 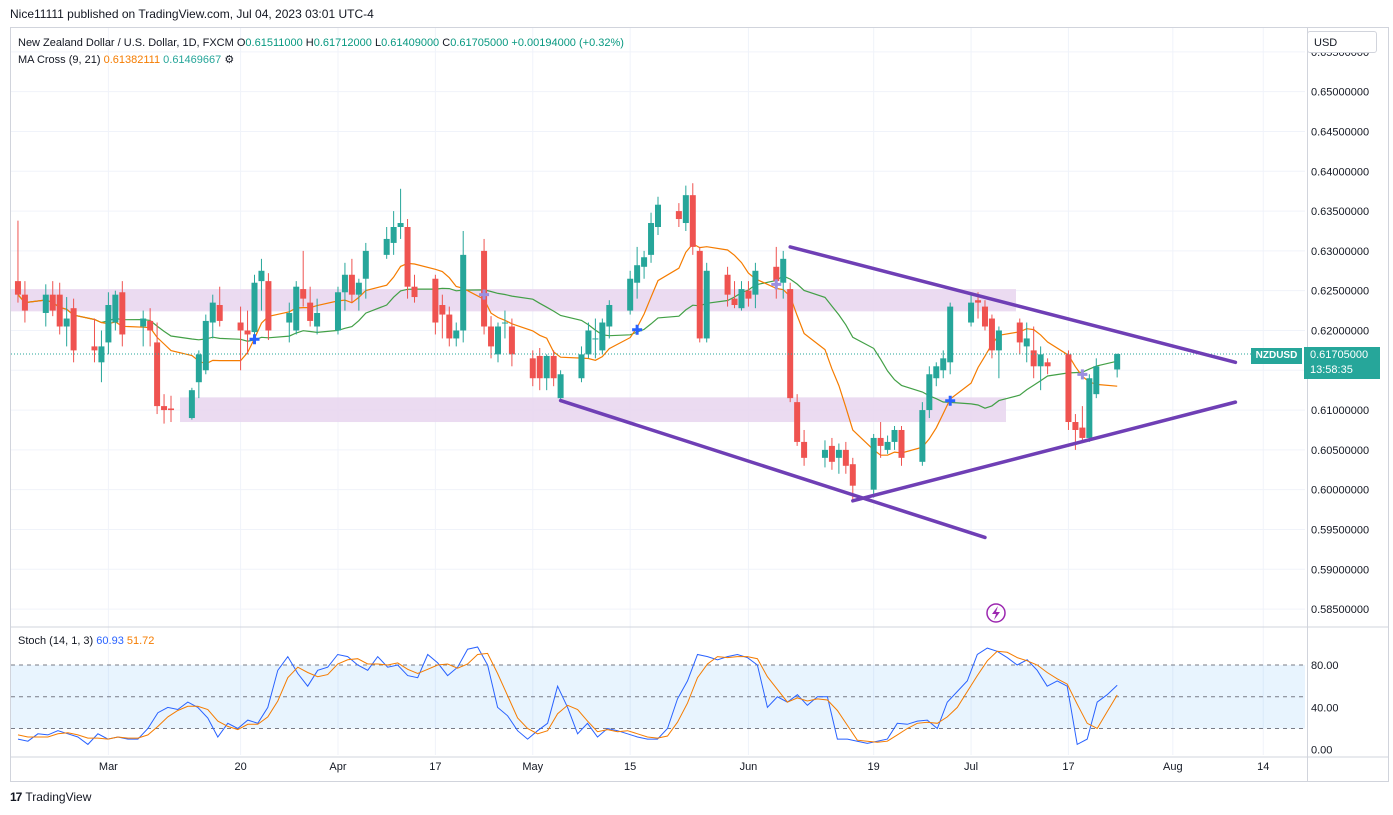 What do you see at coordinates (1325, 708) in the screenshot?
I see `stoch-tick-label: 40.00` at bounding box center [1325, 708].